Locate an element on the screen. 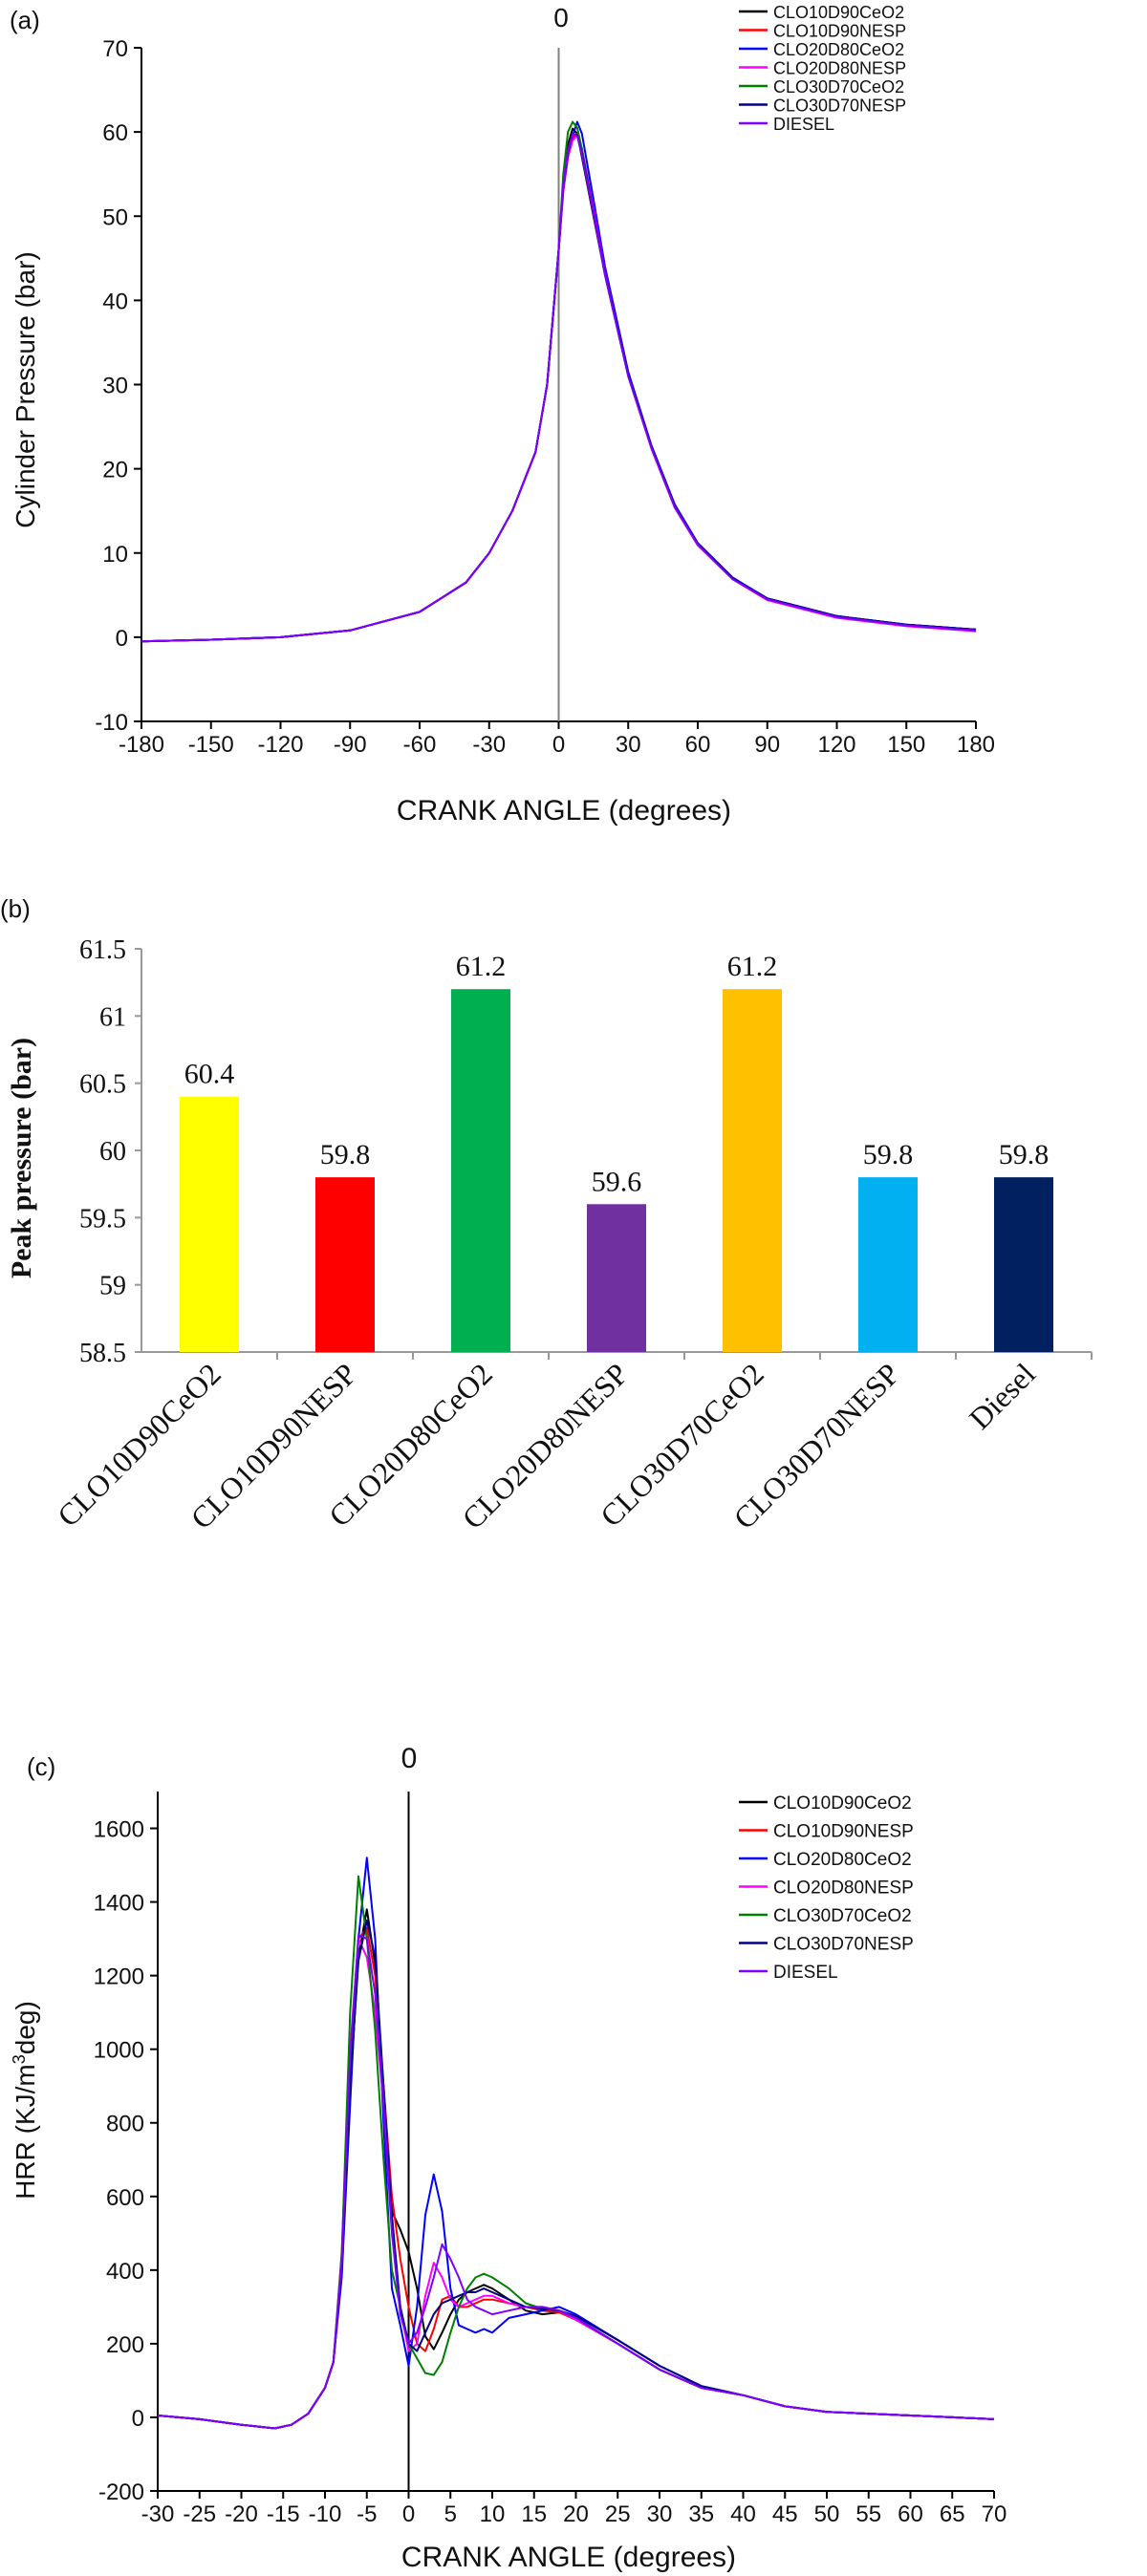 The width and height of the screenshot is (1147, 2576). panel-a-y-tick-label: 70 is located at coordinates (115, 49).